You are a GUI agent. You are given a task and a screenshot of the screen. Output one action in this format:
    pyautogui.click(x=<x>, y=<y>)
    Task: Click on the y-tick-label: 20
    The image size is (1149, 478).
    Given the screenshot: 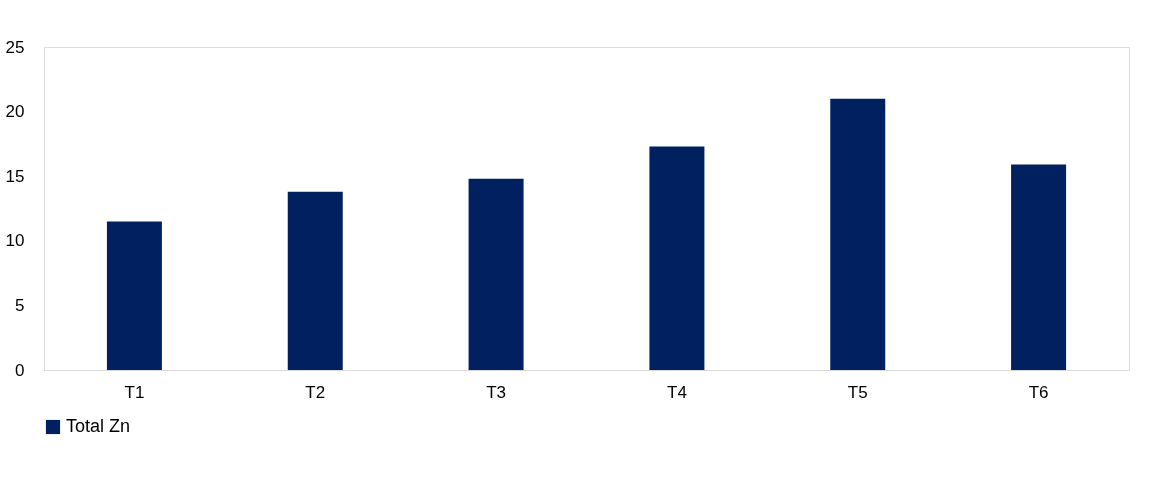 What is the action you would take?
    pyautogui.click(x=15, y=112)
    